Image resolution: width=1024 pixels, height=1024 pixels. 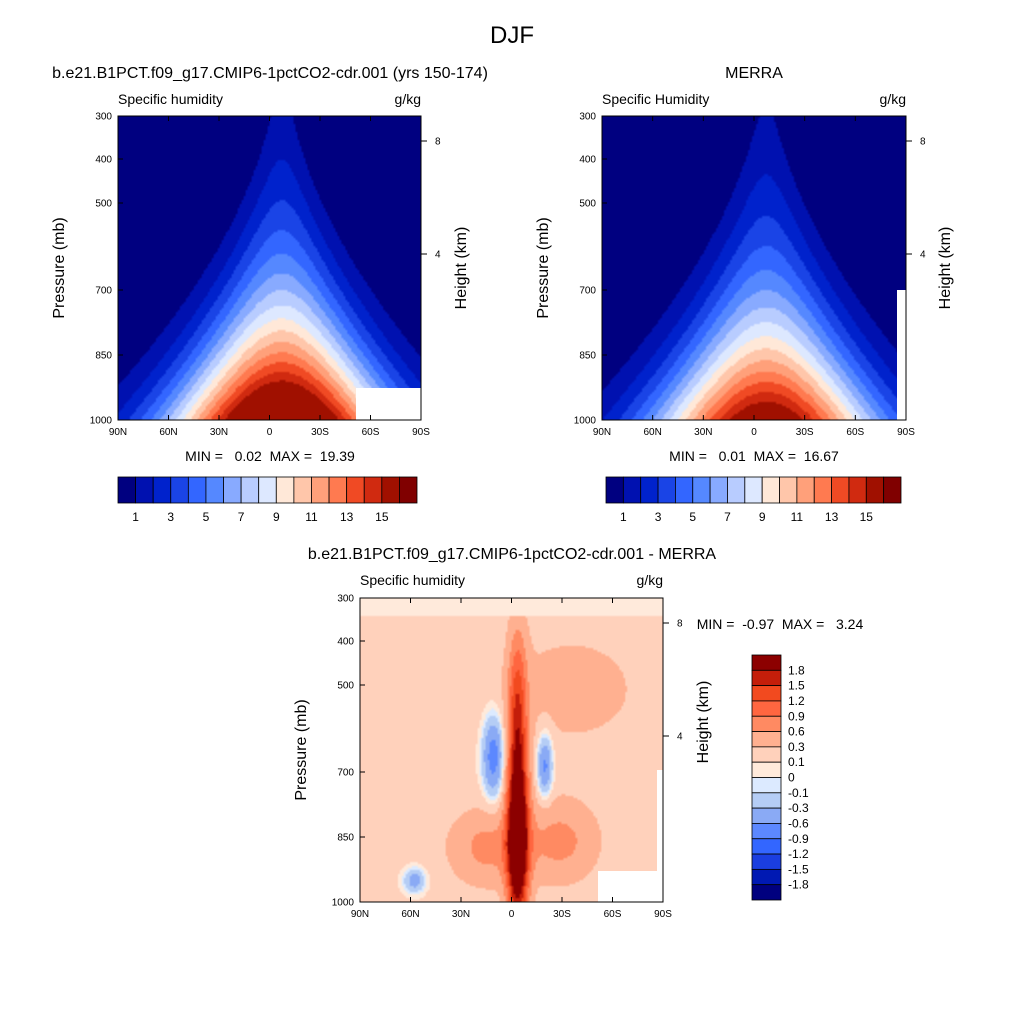 I want to click on y-right-tick-label: 4, so click(x=680, y=737).